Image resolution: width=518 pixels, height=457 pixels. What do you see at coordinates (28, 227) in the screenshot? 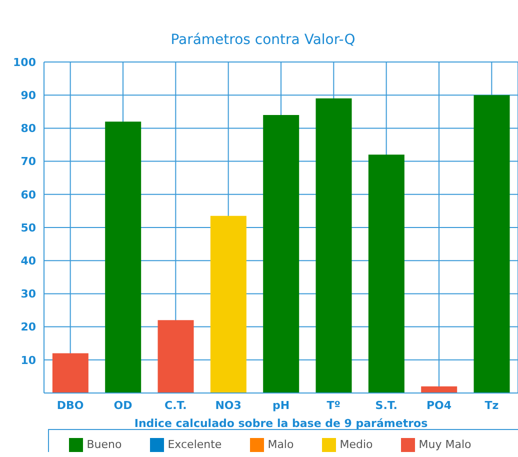
I see `y-tick-label: 50` at bounding box center [28, 227].